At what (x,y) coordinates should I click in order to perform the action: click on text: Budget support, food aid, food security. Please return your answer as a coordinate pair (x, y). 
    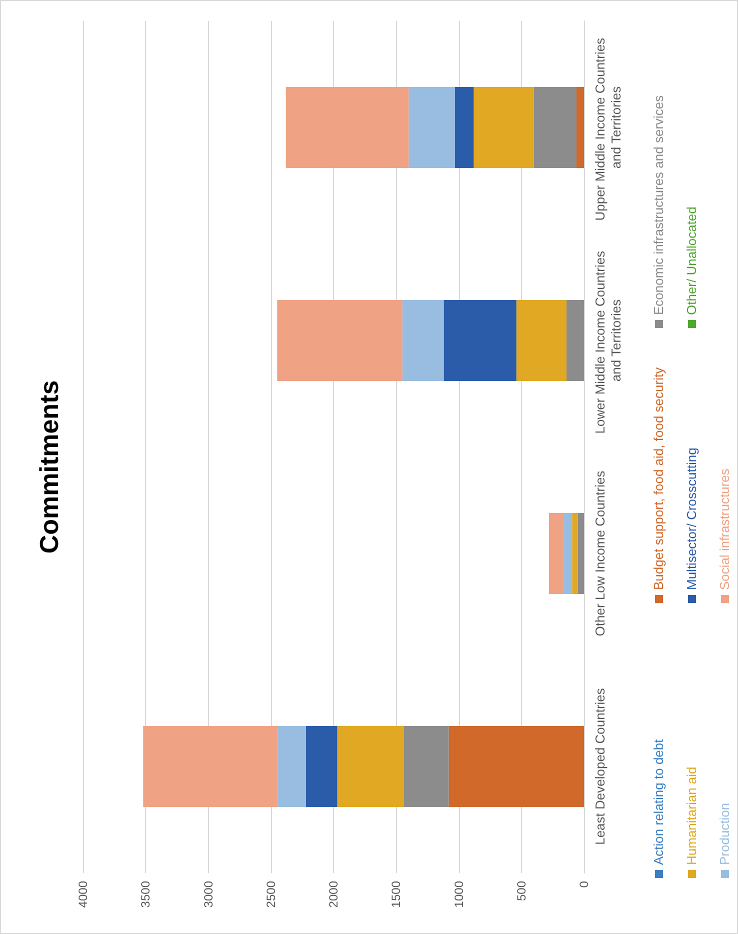
    Looking at the image, I should click on (658, 478).